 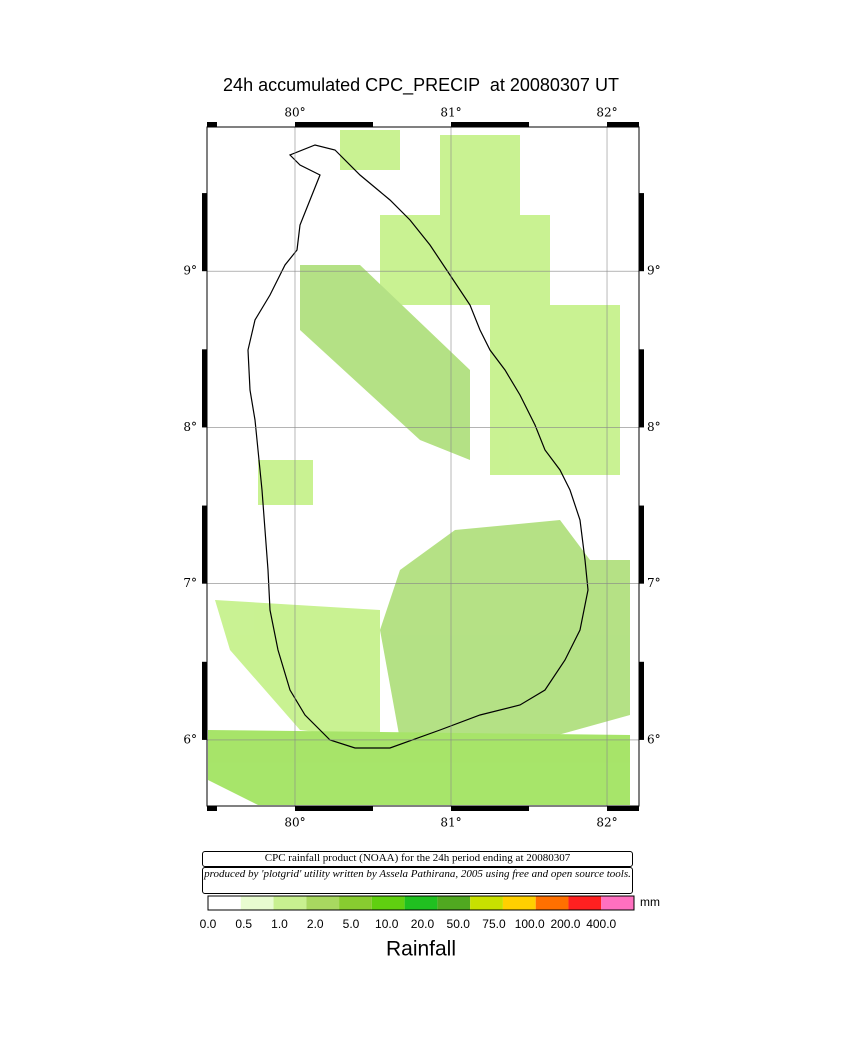 I want to click on colorbar-label: 0.0, so click(x=208, y=924).